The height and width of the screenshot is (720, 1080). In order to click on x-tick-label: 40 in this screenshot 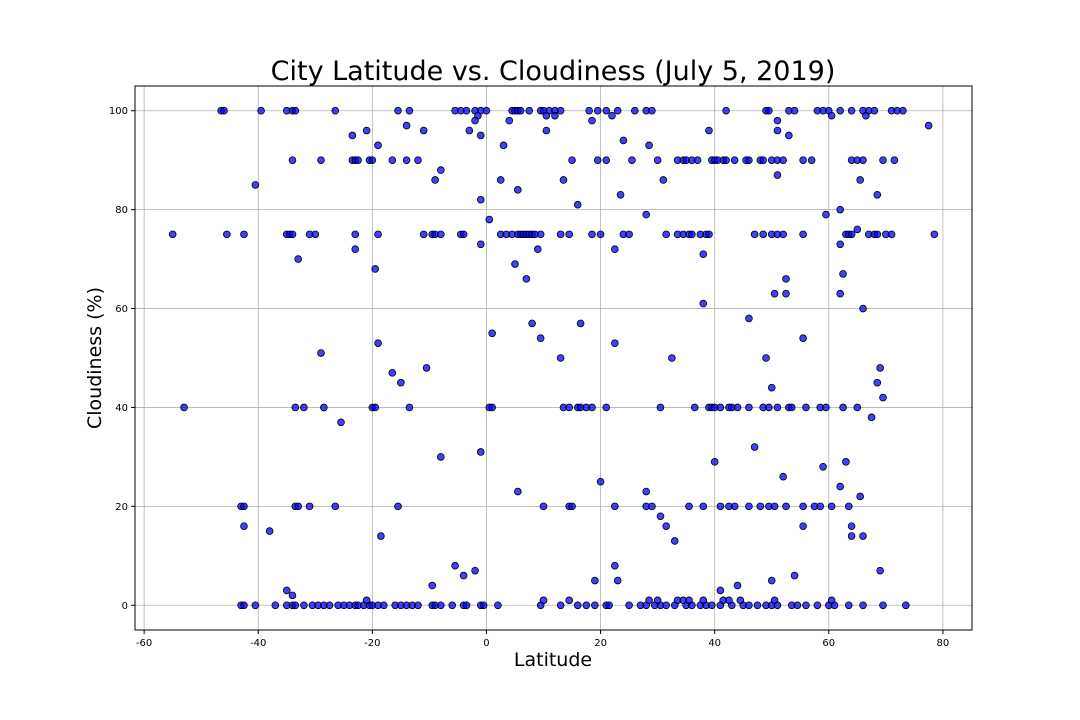, I will do `click(714, 643)`.